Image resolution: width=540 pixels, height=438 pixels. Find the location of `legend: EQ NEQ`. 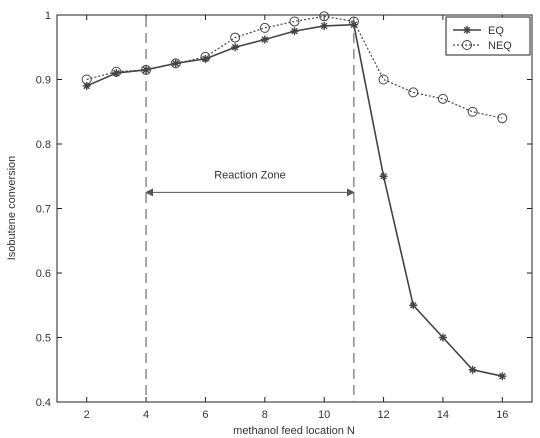

legend: EQ NEQ is located at coordinates (488, 36).